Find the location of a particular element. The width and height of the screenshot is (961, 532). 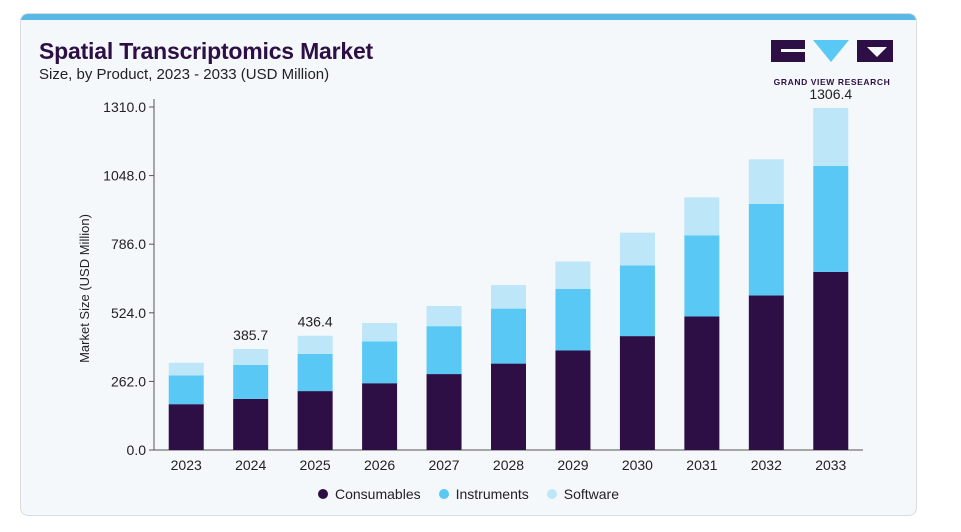

brand-name: GRAND VIEW RESEARCH is located at coordinates (832, 82).